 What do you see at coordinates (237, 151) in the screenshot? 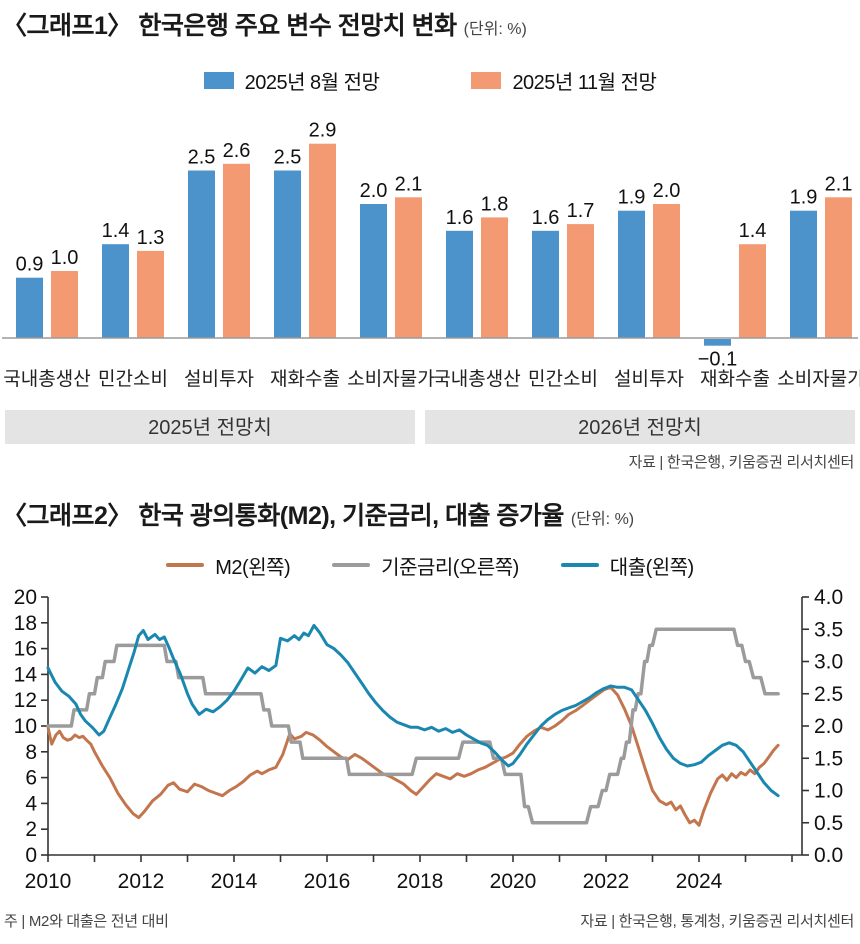
I see `bar-value-label: 2.6` at bounding box center [237, 151].